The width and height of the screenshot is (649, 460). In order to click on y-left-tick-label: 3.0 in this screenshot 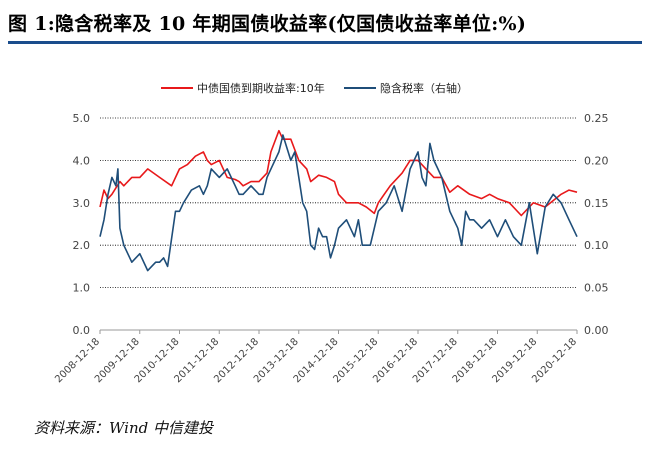, I will do `click(82, 203)`.